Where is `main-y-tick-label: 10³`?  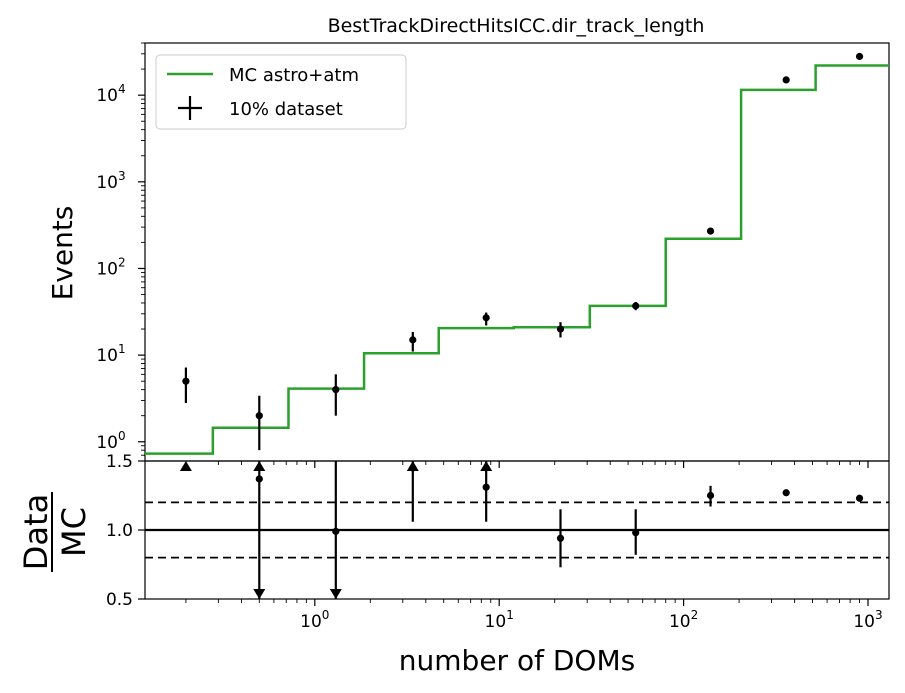
main-y-tick-label: 10³ is located at coordinates (110, 181).